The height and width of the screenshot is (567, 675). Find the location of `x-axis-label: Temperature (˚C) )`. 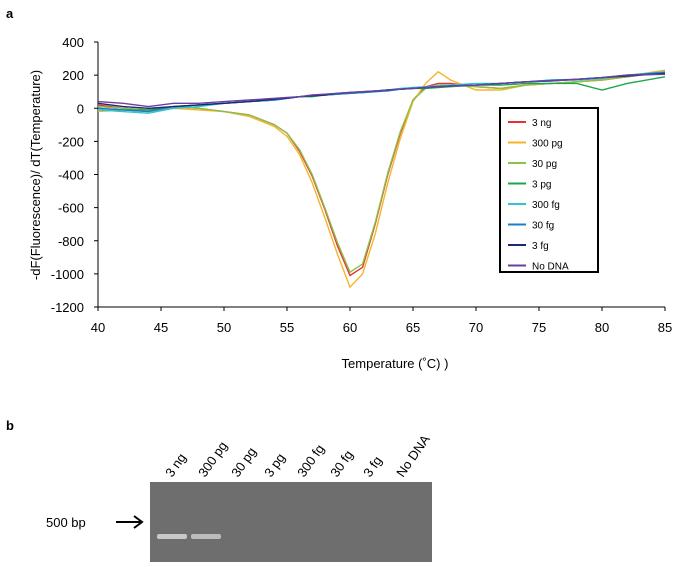

x-axis-label: Temperature (˚C) ) is located at coordinates (395, 363).